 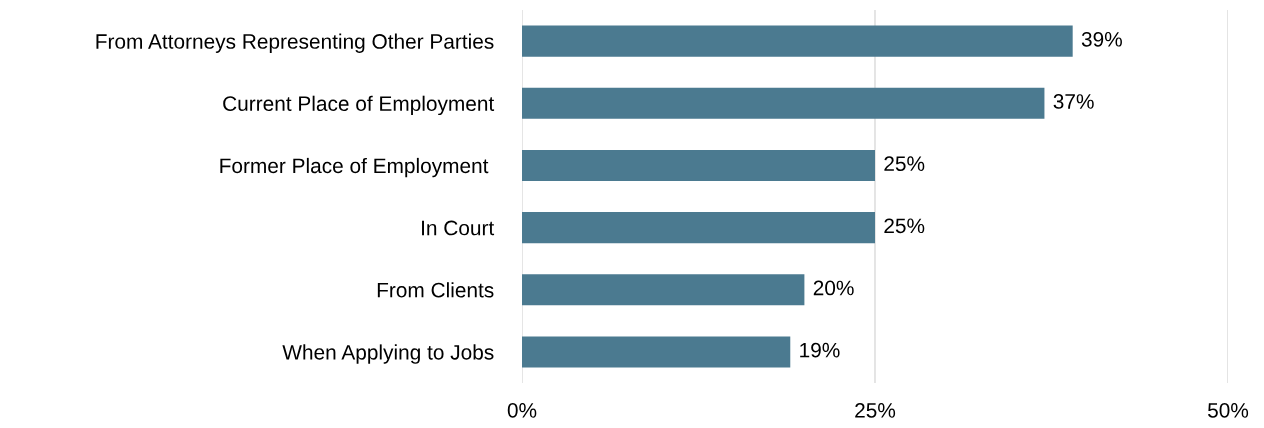 I want to click on data-label: 20%, so click(x=833, y=288).